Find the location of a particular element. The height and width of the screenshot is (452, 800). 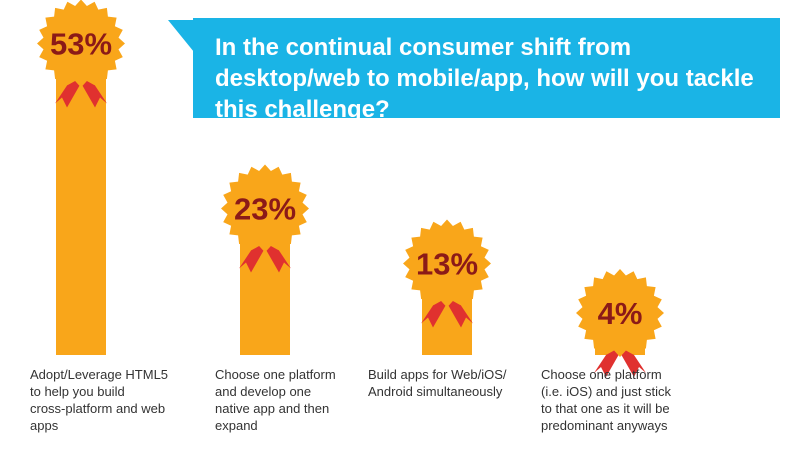

category-label-line: (i.e. iOS) and just stick is located at coordinates (606, 391).